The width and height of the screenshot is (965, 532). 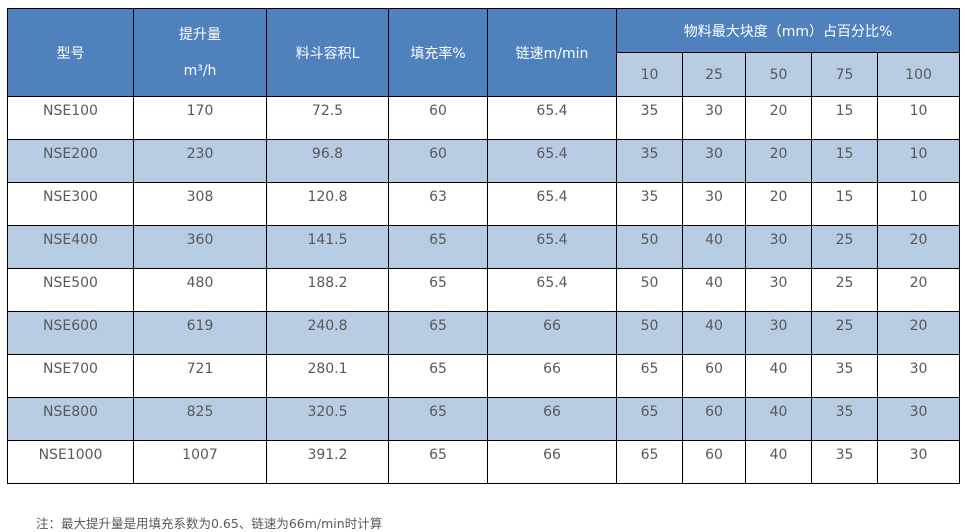 What do you see at coordinates (70, 52) in the screenshot?
I see `header-model: 型号` at bounding box center [70, 52].